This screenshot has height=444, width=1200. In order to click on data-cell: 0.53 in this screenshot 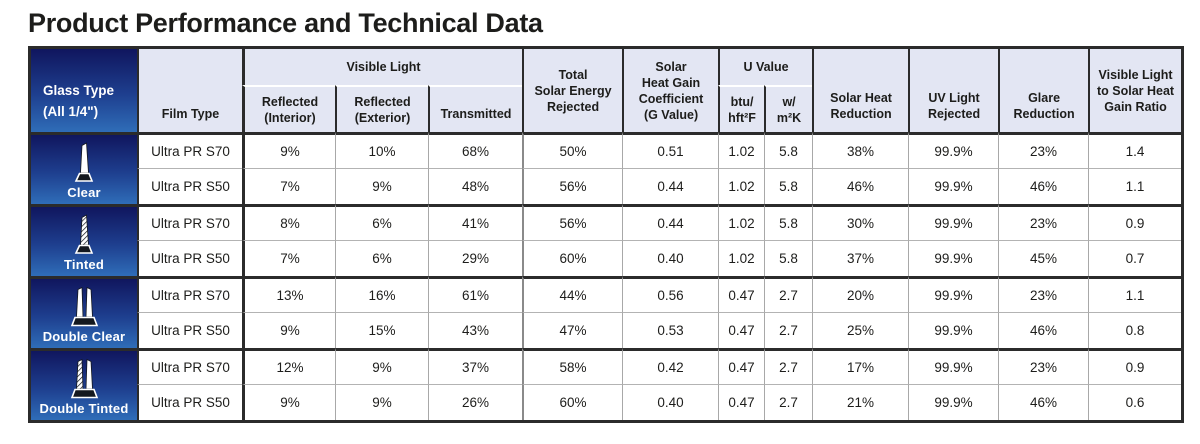, I will do `click(670, 330)`.